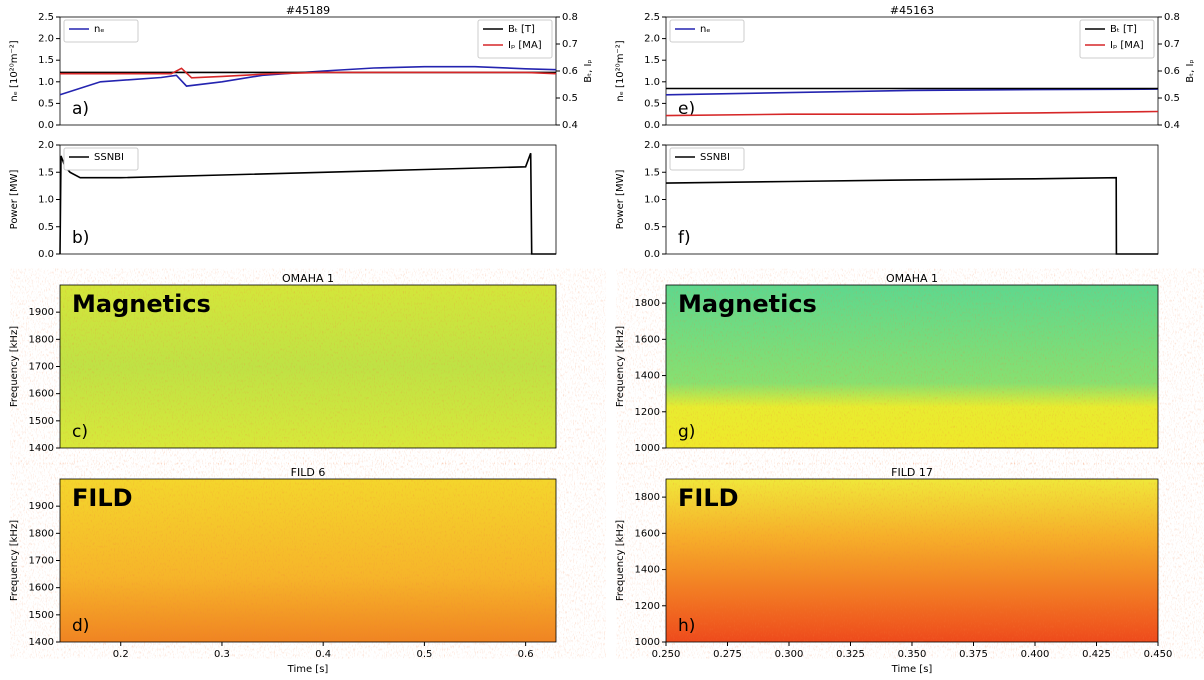 This screenshot has width=1204, height=680. Describe the element at coordinates (323, 654) in the screenshot. I see `x-tick-label: 0.4` at that location.